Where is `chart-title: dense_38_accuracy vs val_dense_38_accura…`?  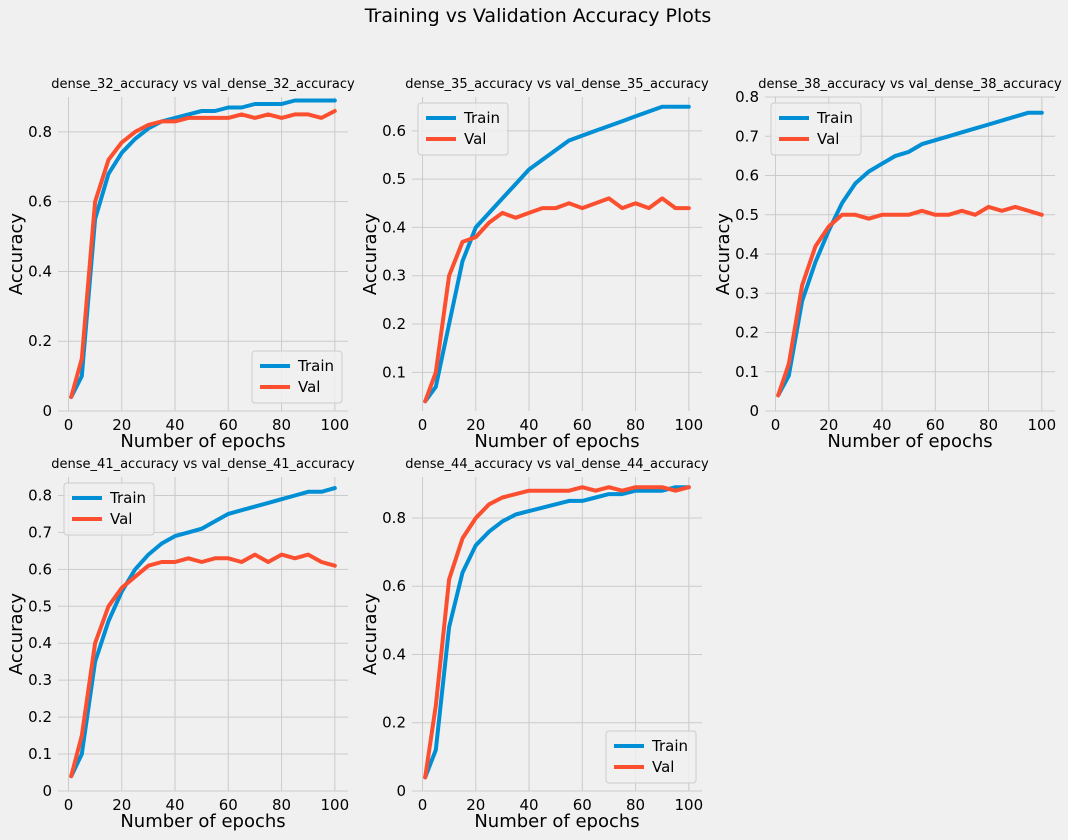
chart-title: dense_38_accuracy vs val_dense_38_accura… is located at coordinates (910, 84).